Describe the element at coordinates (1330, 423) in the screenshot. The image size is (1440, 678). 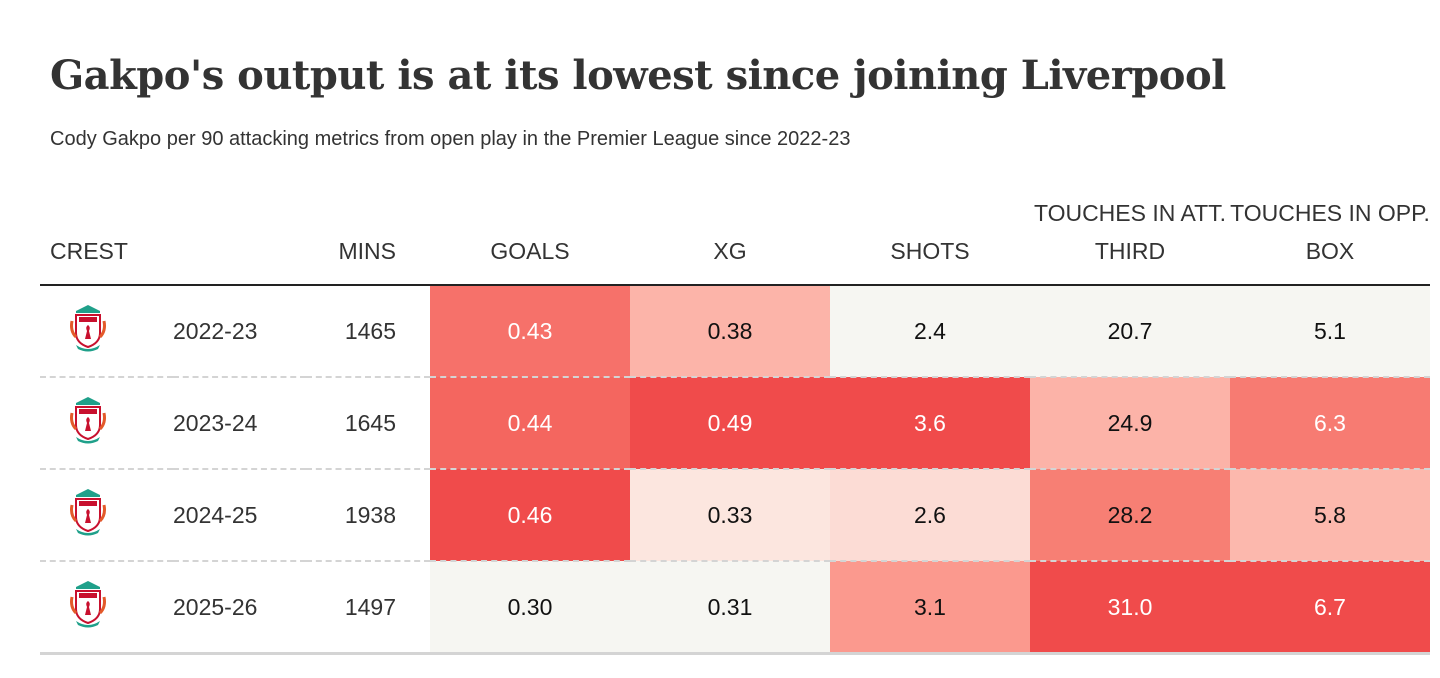
I see `opp-box-cell: 6.3` at that location.